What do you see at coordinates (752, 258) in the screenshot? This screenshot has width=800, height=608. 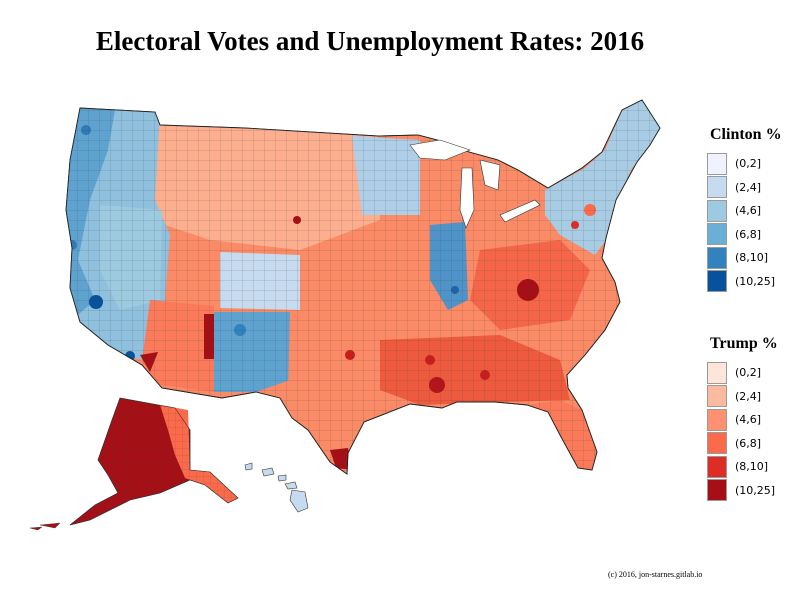 I see `clinton-legend-label: (8,10]` at bounding box center [752, 258].